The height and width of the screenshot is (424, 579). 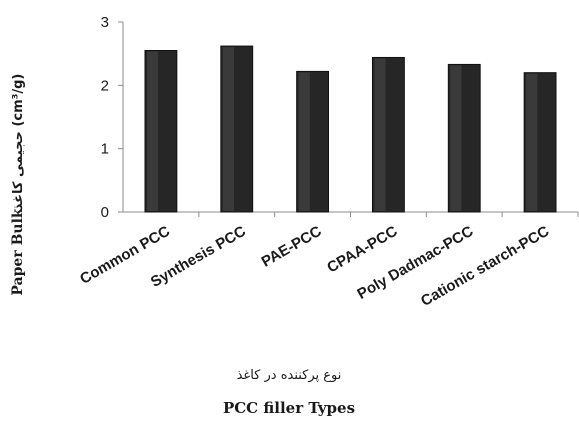 I want to click on x-category-label: PAE-PCC, so click(x=292, y=247).